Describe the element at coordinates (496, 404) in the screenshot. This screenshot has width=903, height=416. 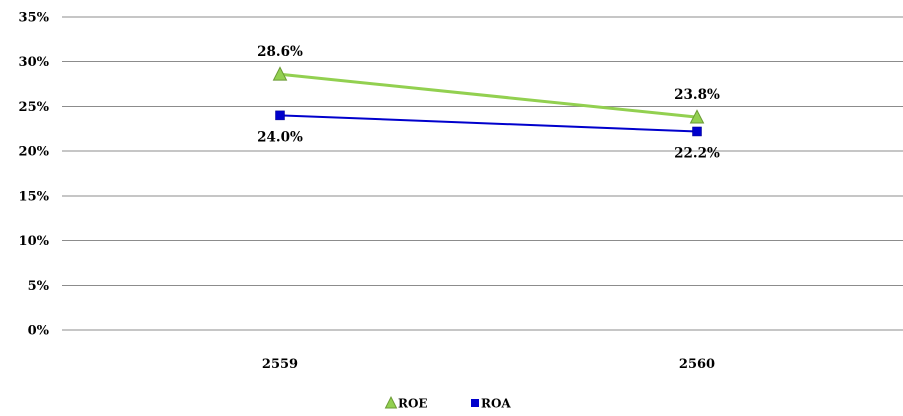
I see `legend-label: ROA` at that location.